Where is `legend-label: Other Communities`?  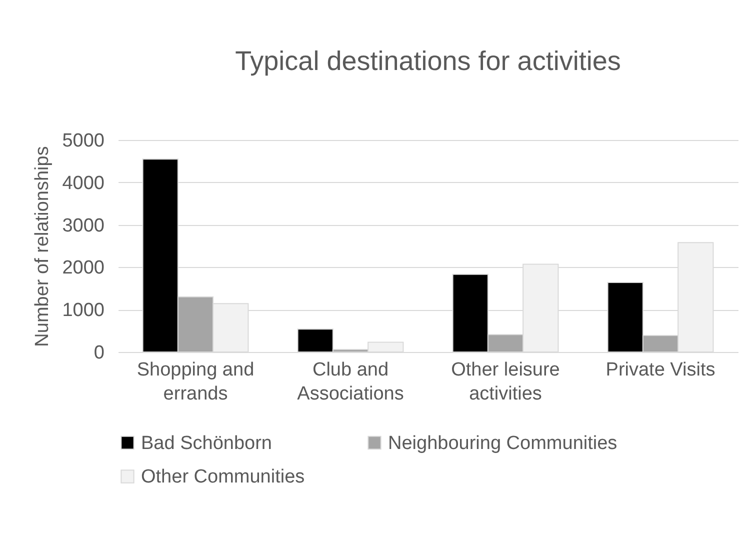 legend-label: Other Communities is located at coordinates (223, 477).